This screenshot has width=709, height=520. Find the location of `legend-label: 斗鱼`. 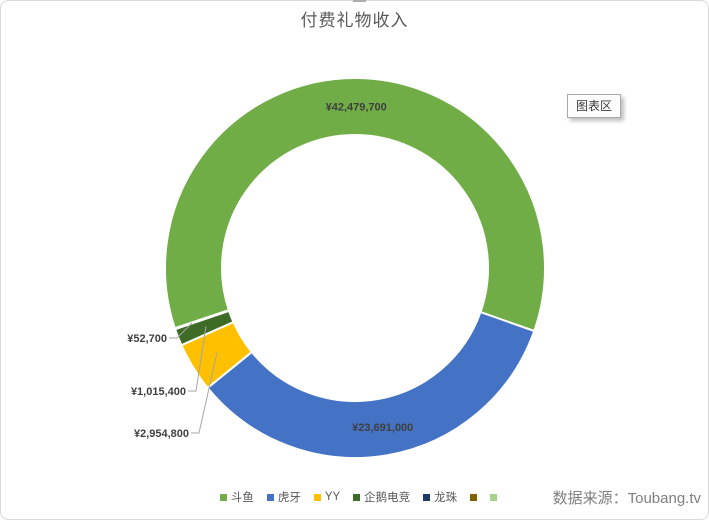

legend-label: 斗鱼 is located at coordinates (242, 498).